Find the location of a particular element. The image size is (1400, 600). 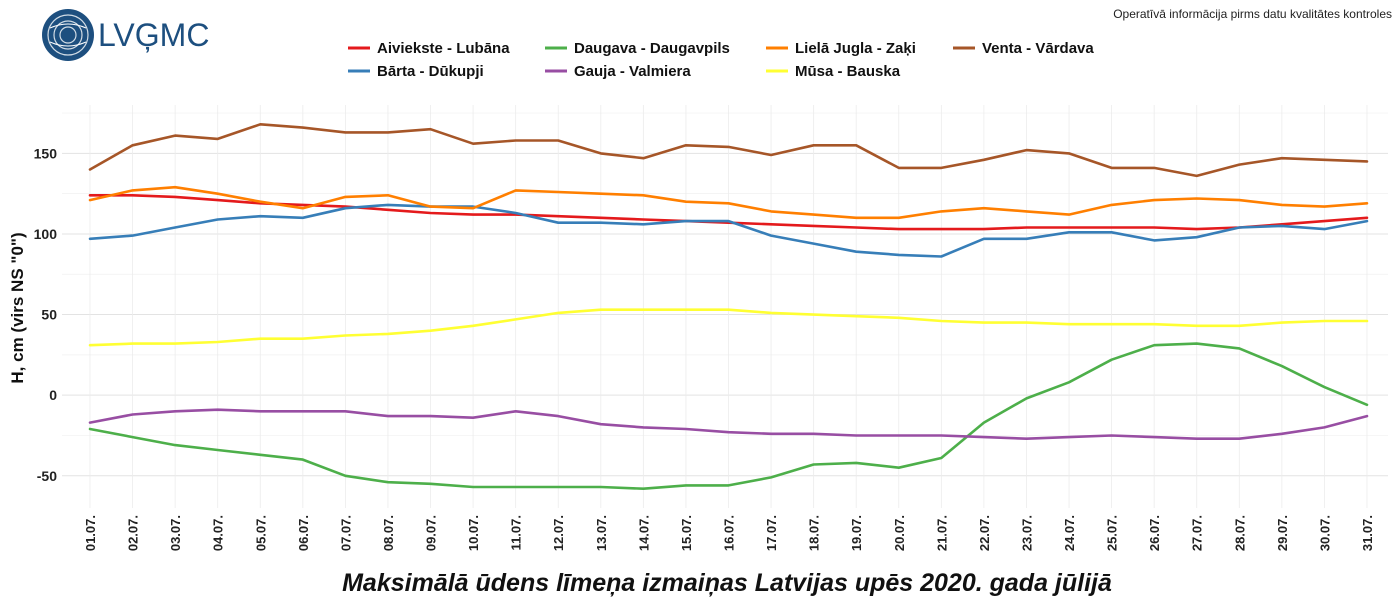

x-tick-label: 21.07. is located at coordinates (941, 533).